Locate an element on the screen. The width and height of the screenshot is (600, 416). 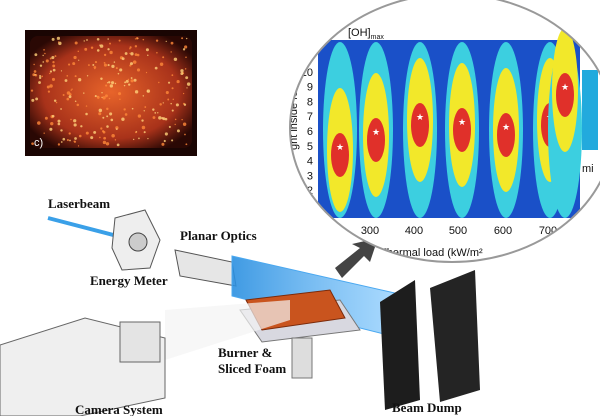
foam-photo: c) is located at coordinates (111, 93).